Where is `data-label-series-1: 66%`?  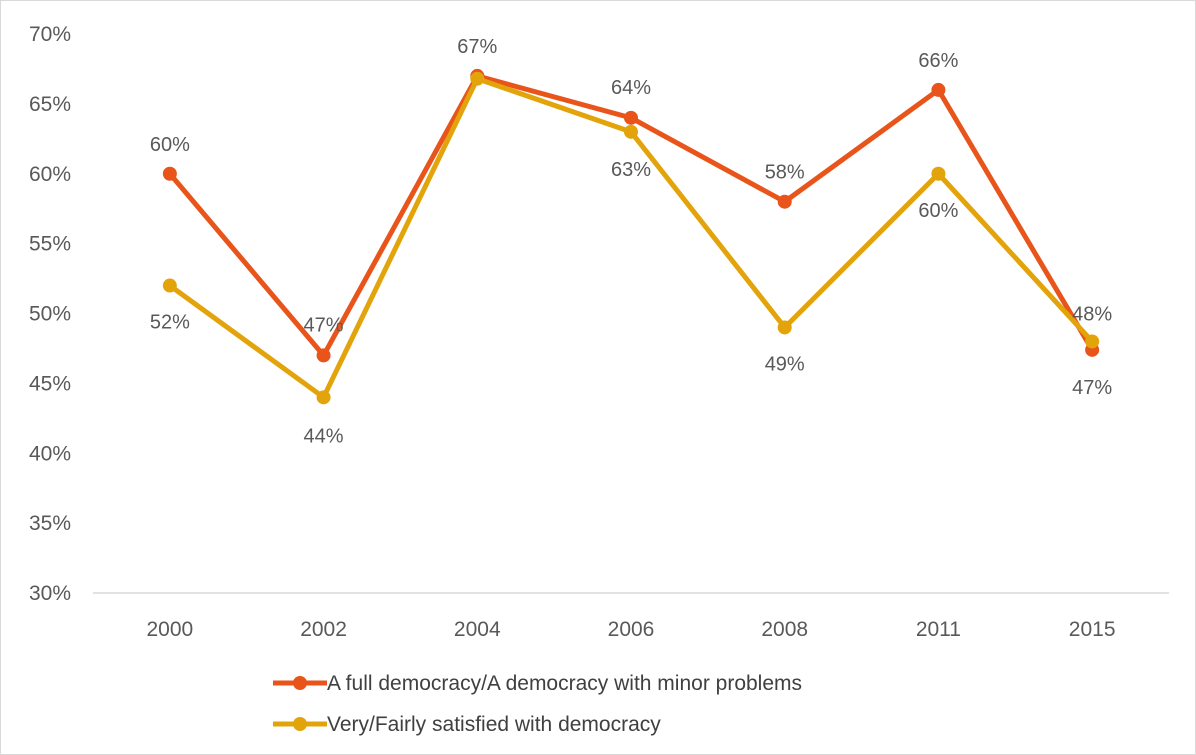
data-label-series-1: 66% is located at coordinates (938, 61).